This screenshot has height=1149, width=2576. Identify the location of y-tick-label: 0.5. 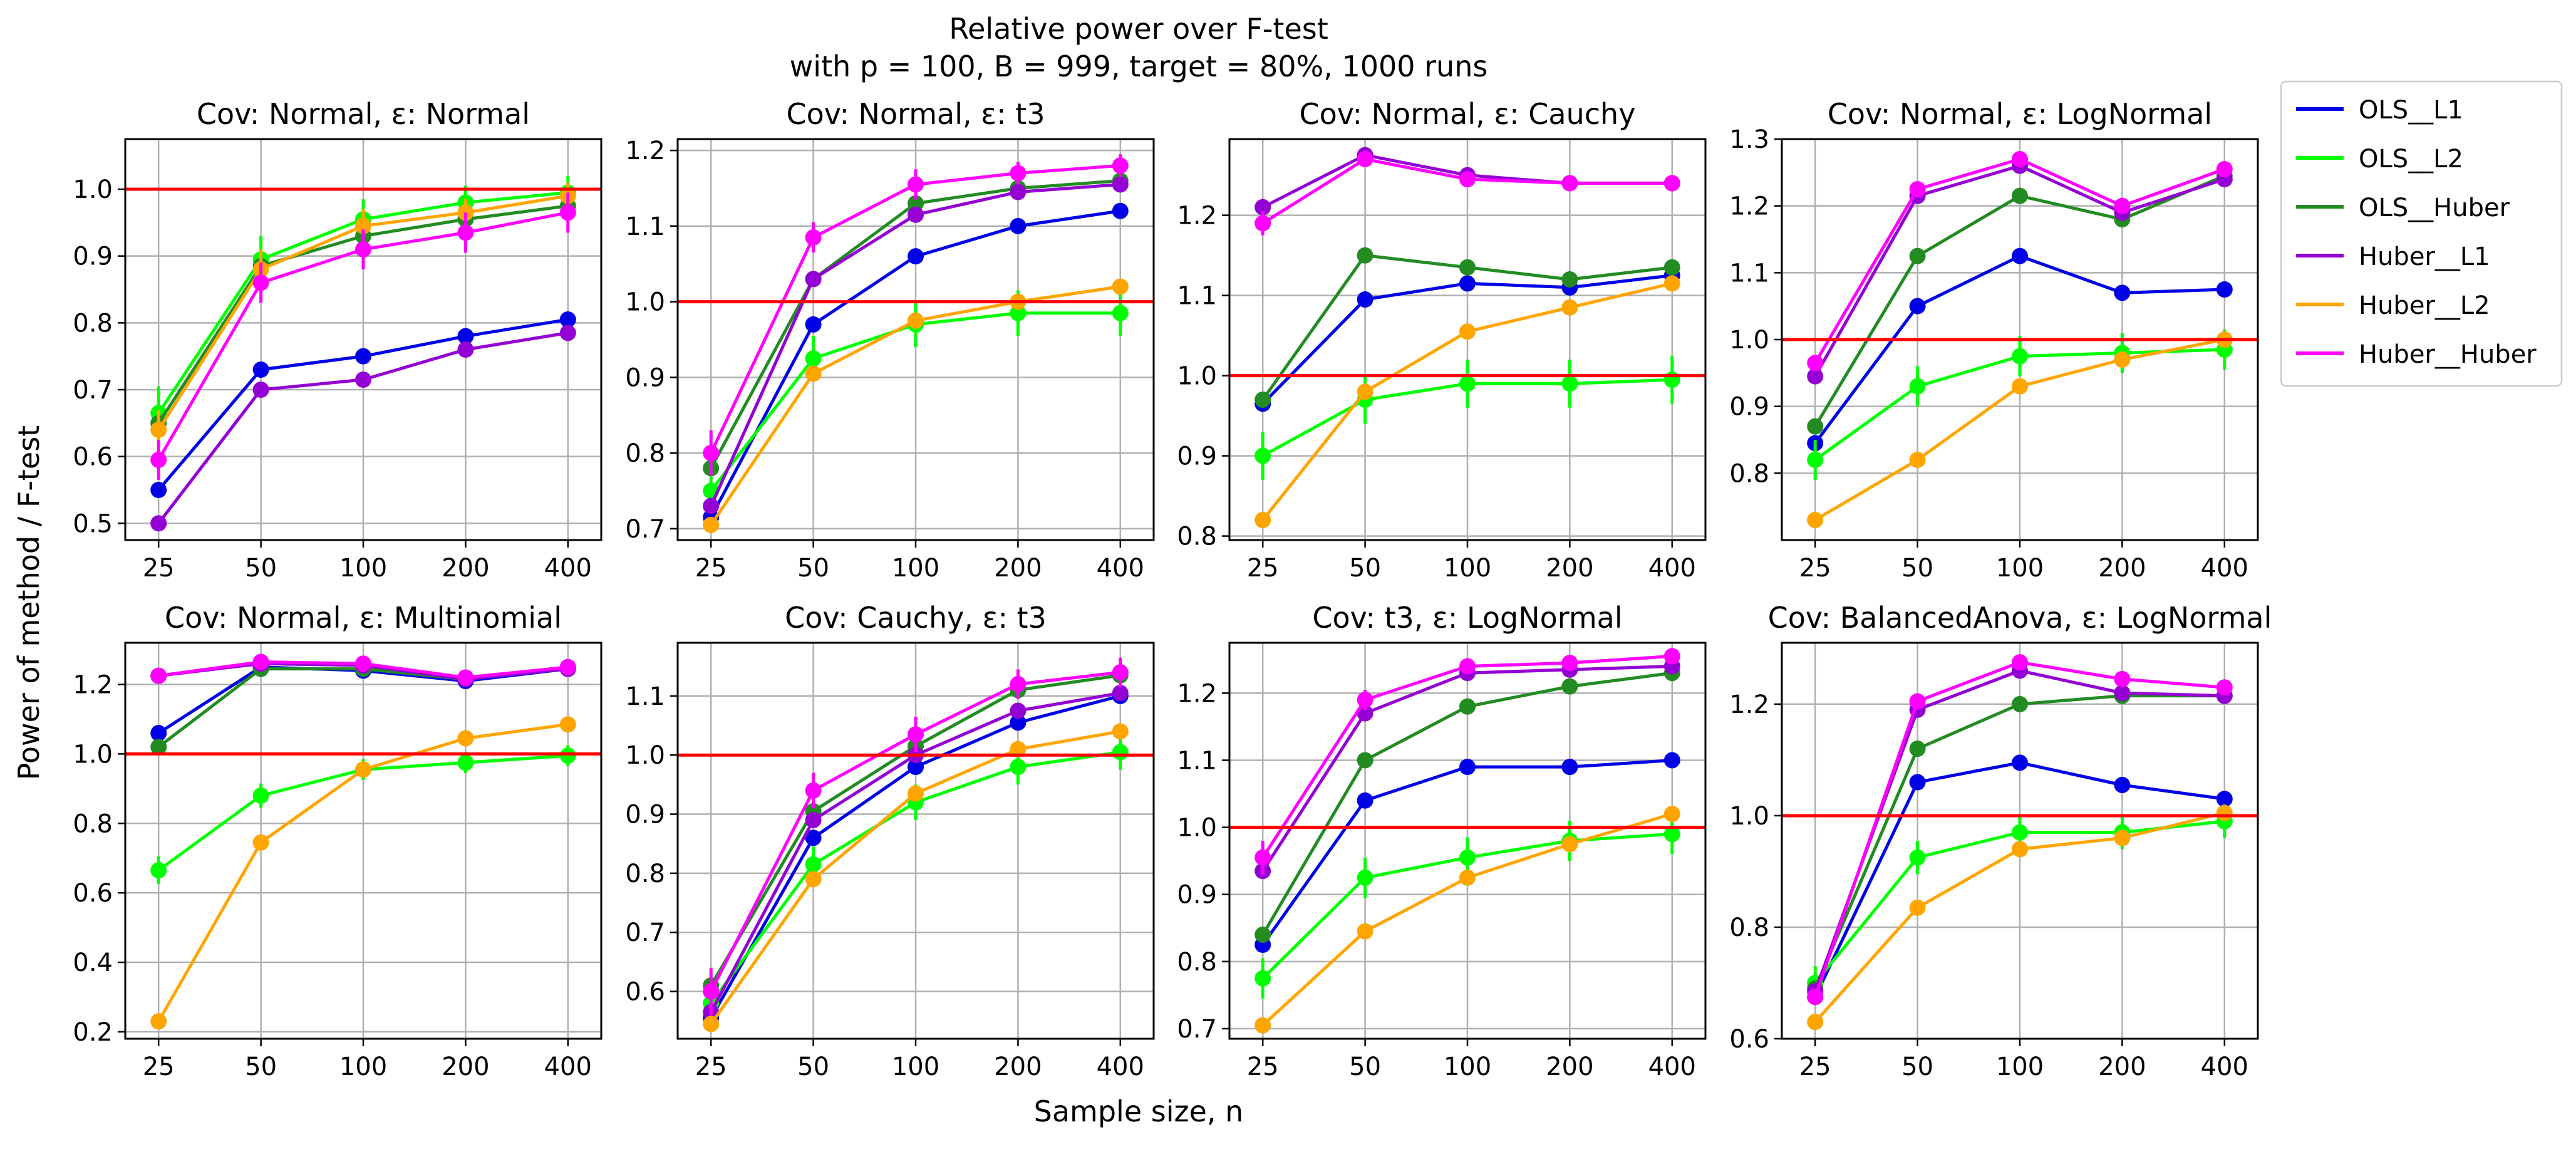
(93, 524).